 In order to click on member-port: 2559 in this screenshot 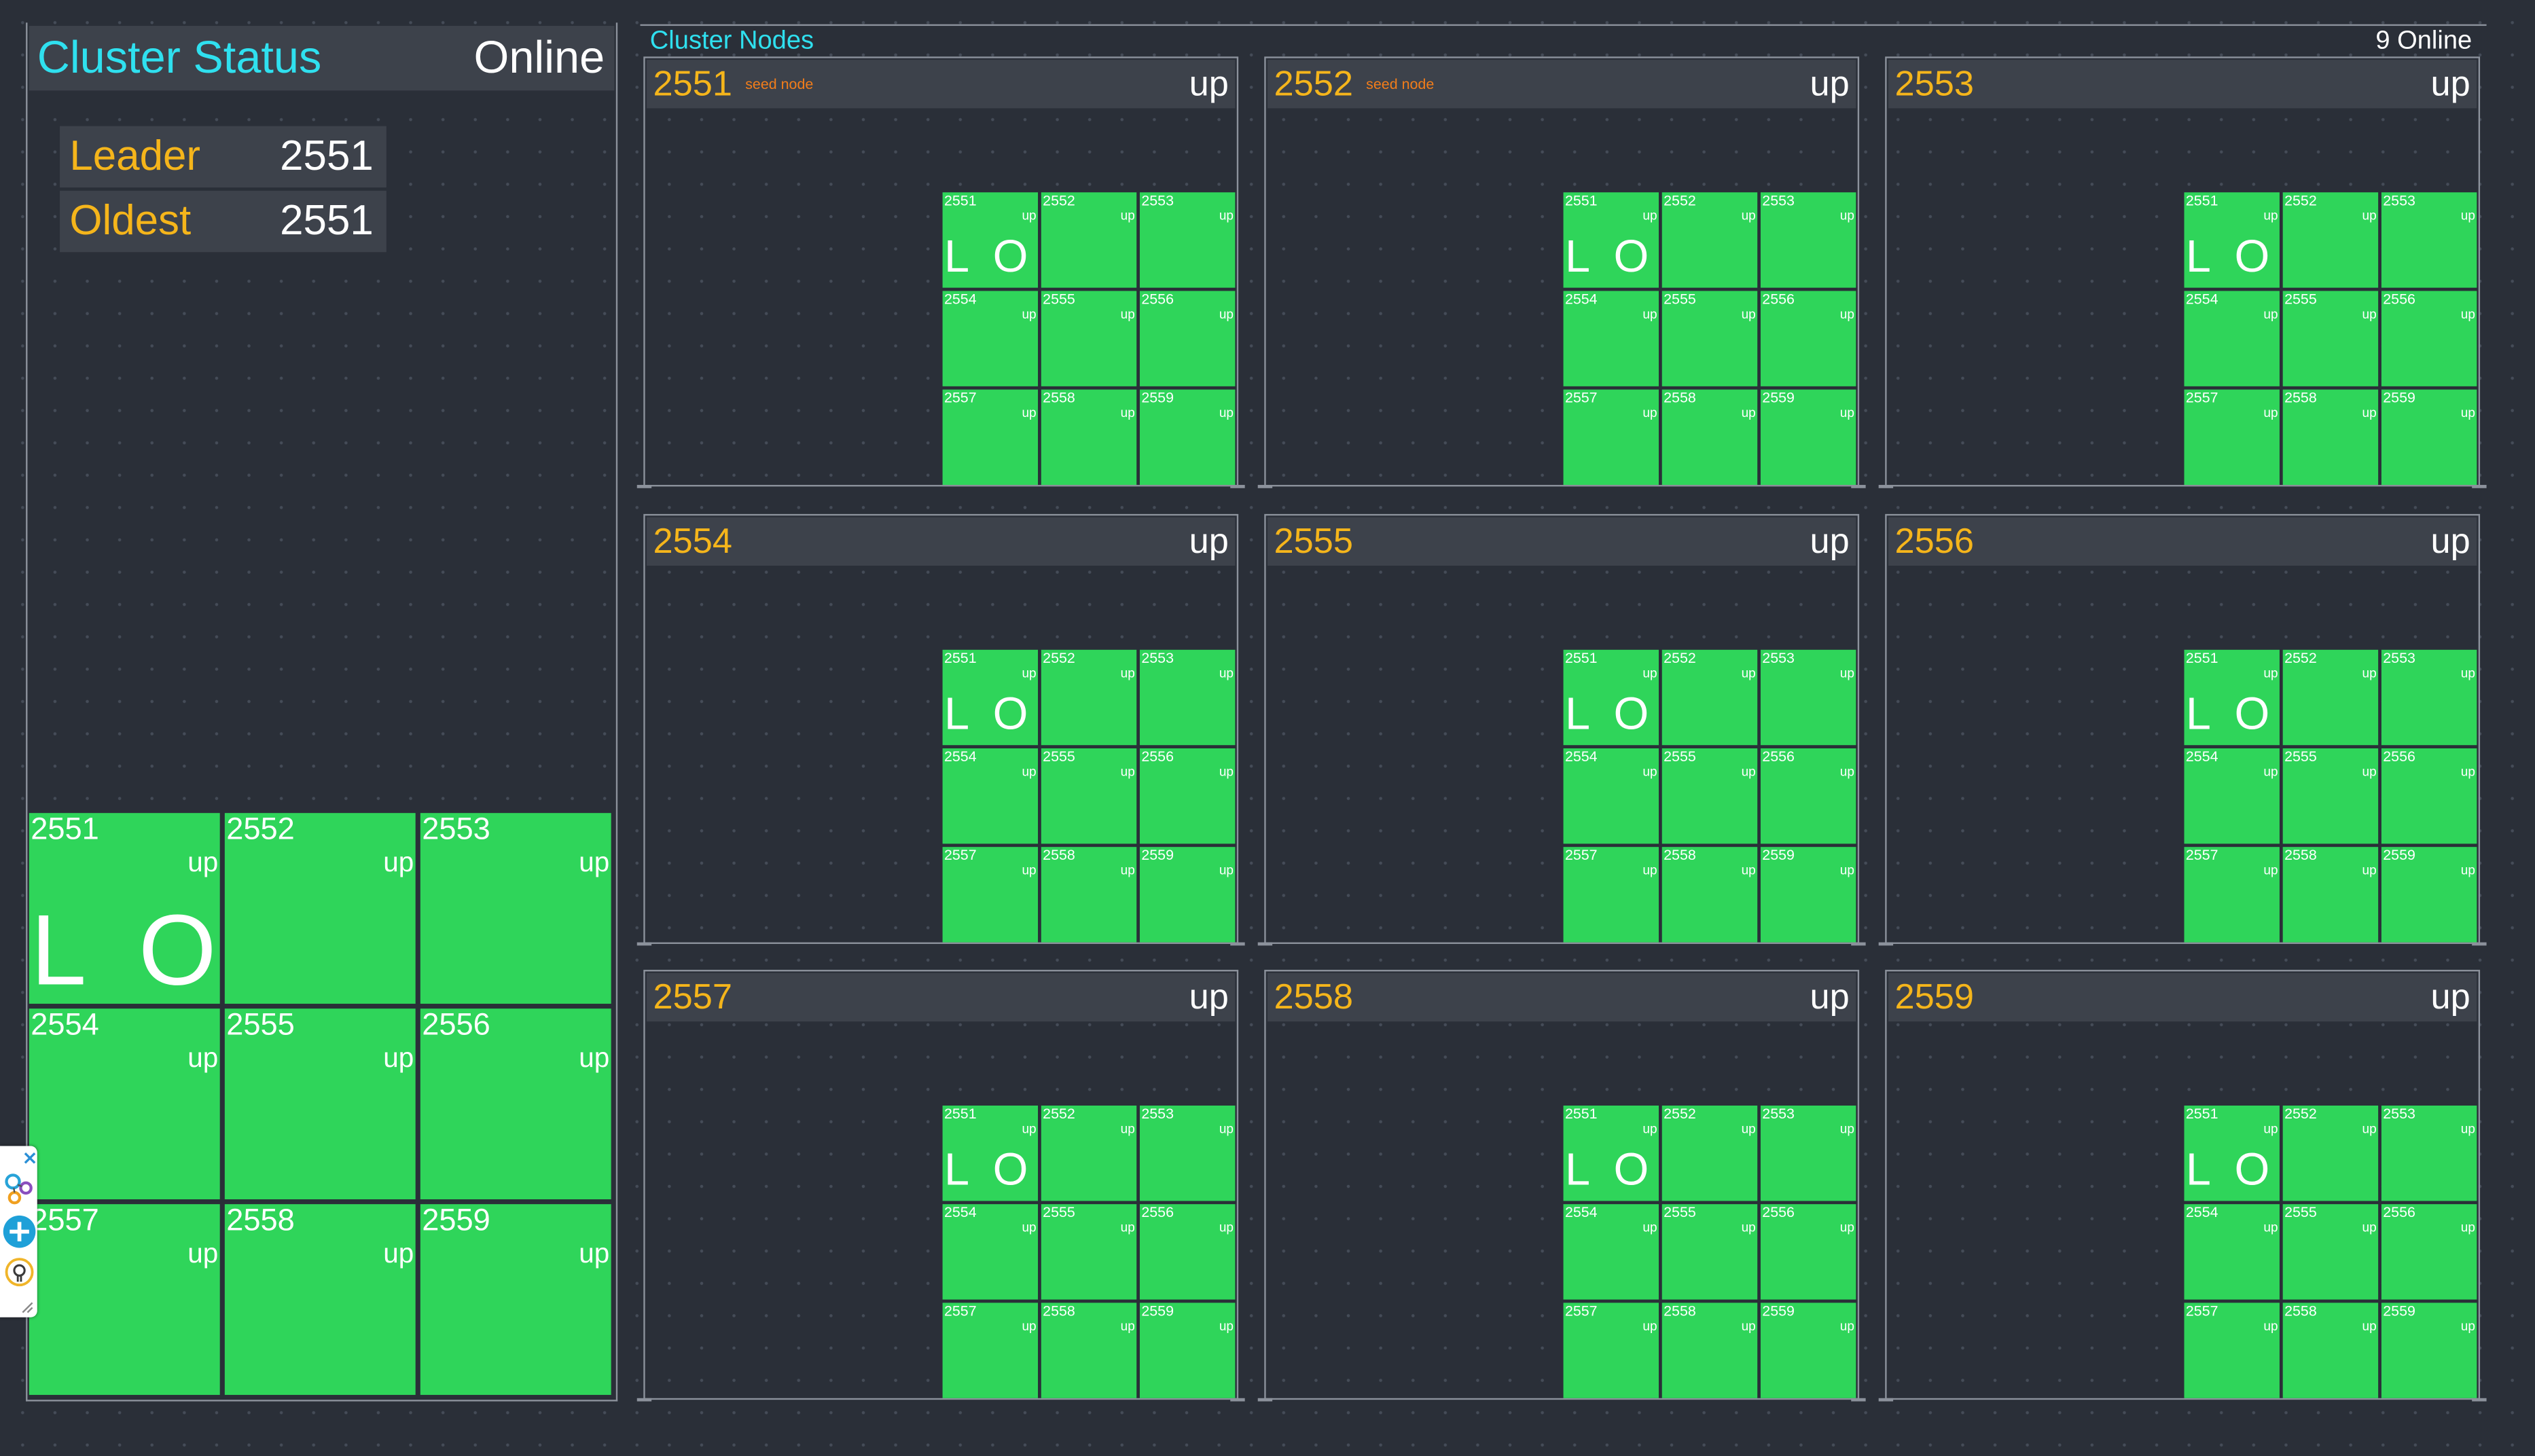, I will do `click(1157, 1311)`.